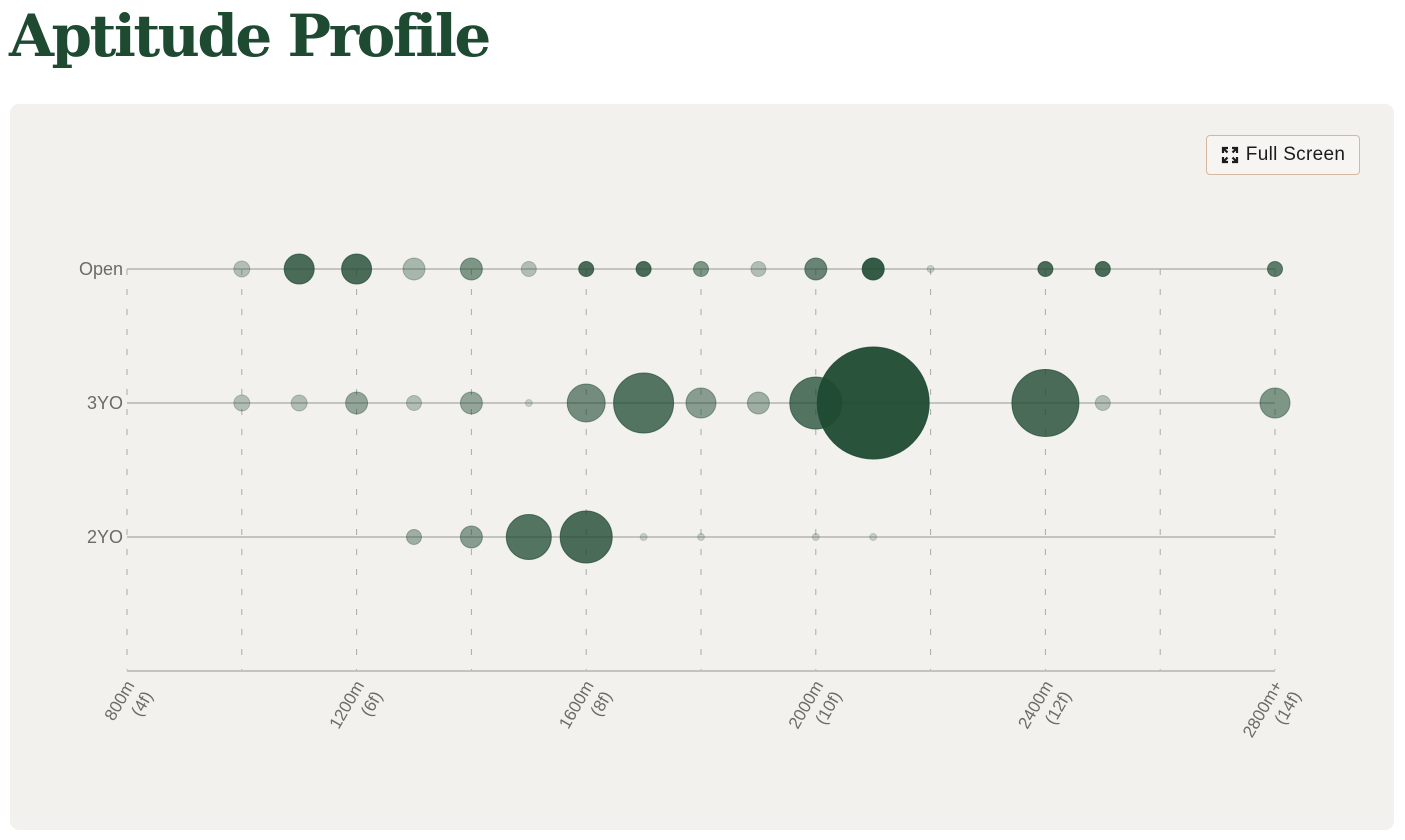  Describe the element at coordinates (815, 705) in the screenshot. I see `x-tick-label: 2000m(10f)` at that location.